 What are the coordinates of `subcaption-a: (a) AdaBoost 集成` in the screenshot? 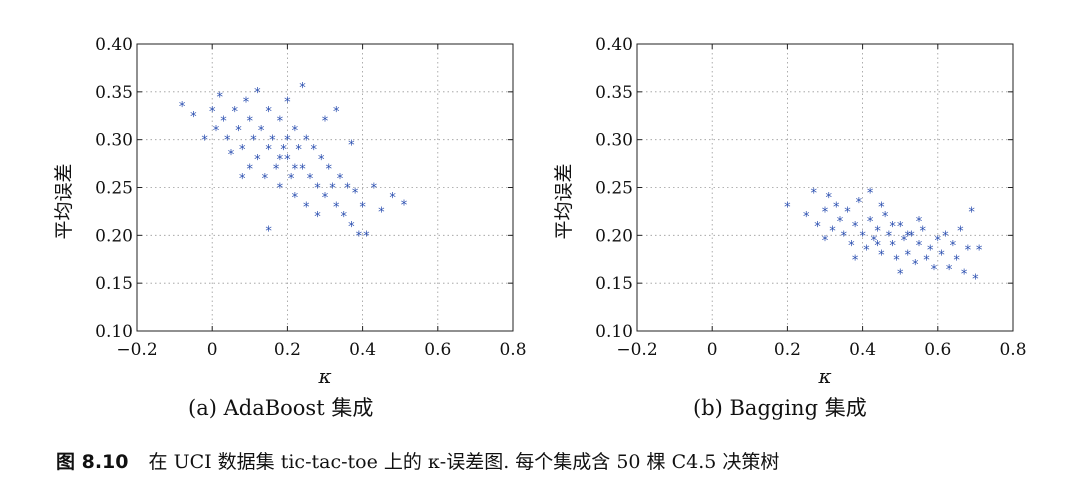 It's located at (281, 408).